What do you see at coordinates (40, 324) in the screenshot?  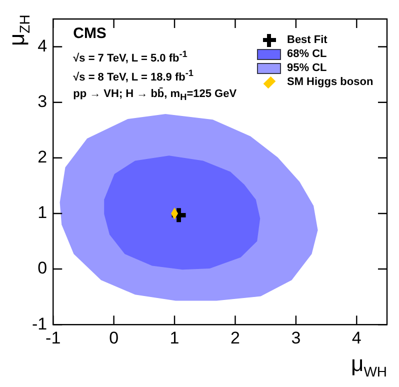 I see `y-tick-label: -1` at bounding box center [40, 324].